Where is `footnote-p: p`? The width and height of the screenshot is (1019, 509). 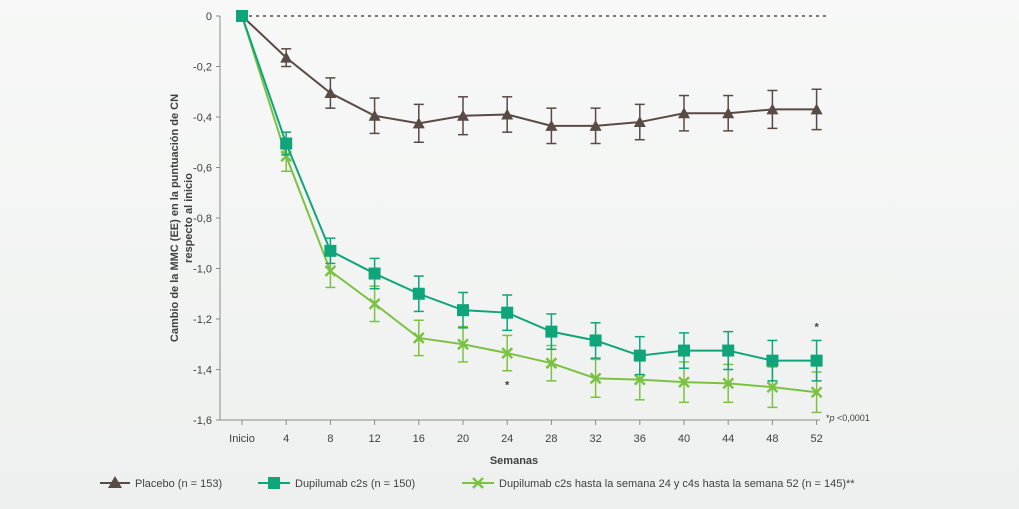 footnote-p: p is located at coordinates (832, 418).